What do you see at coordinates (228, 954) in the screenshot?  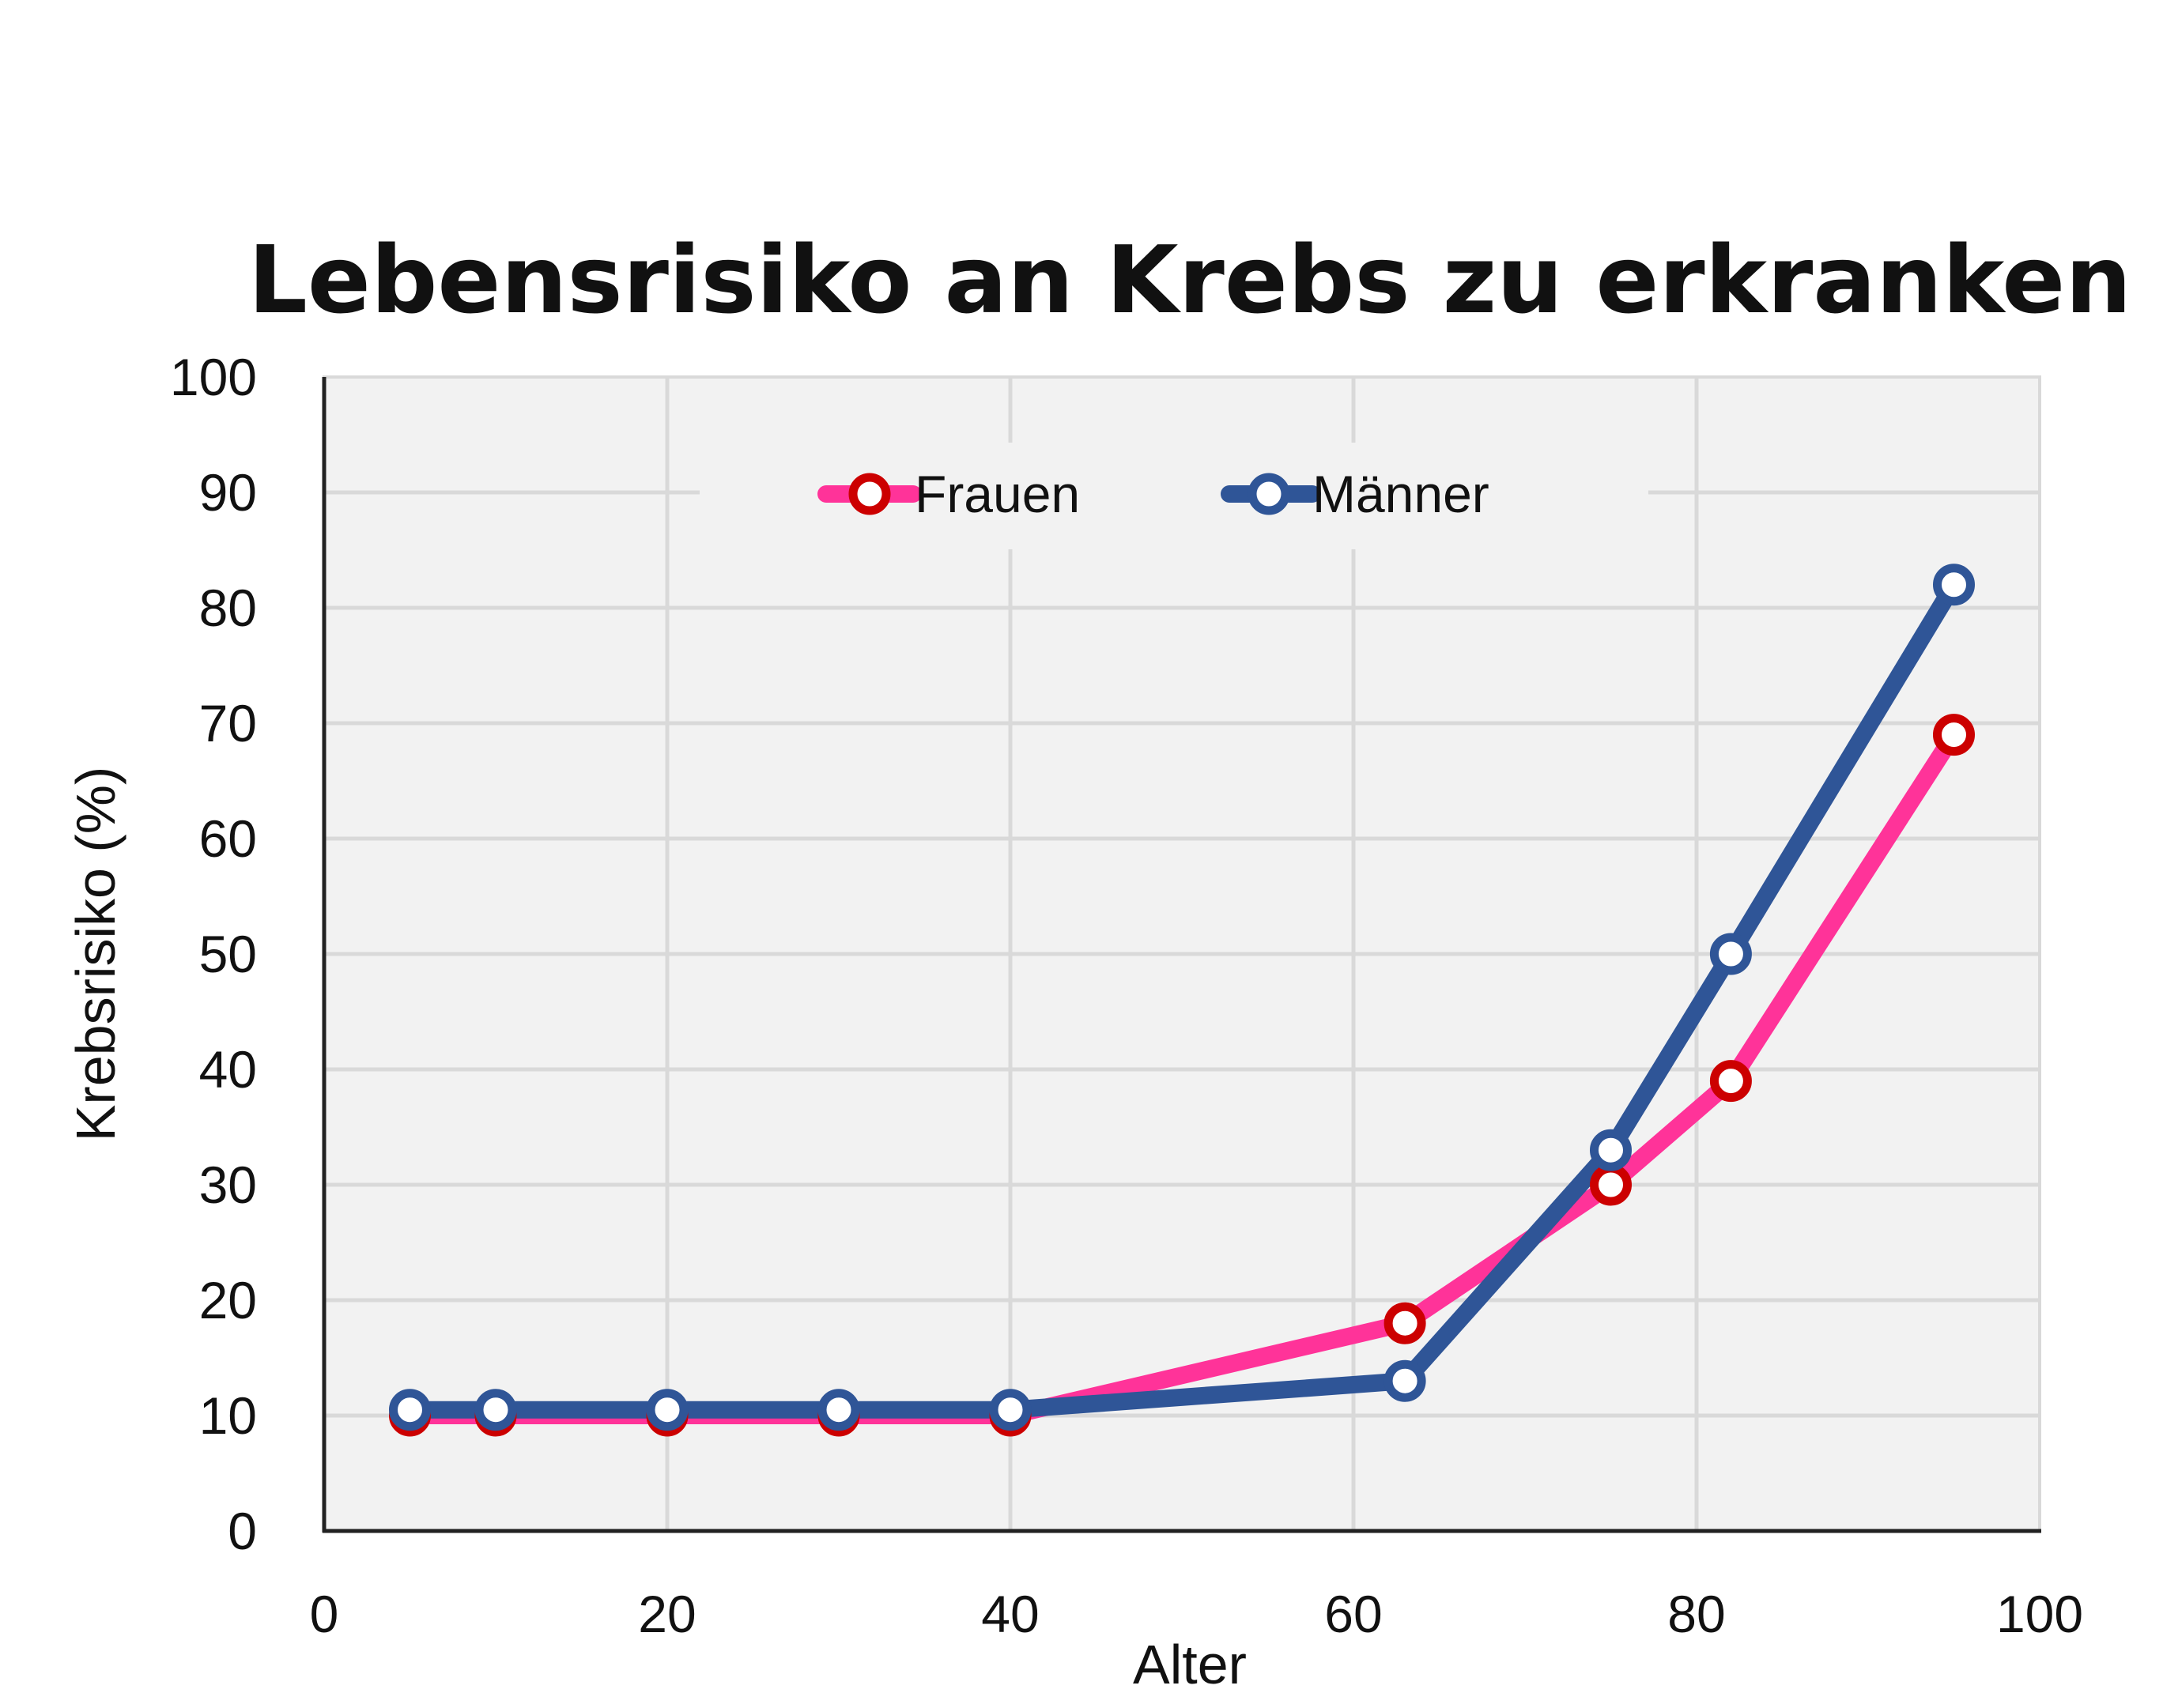 I see `y-tick-50: 50` at bounding box center [228, 954].